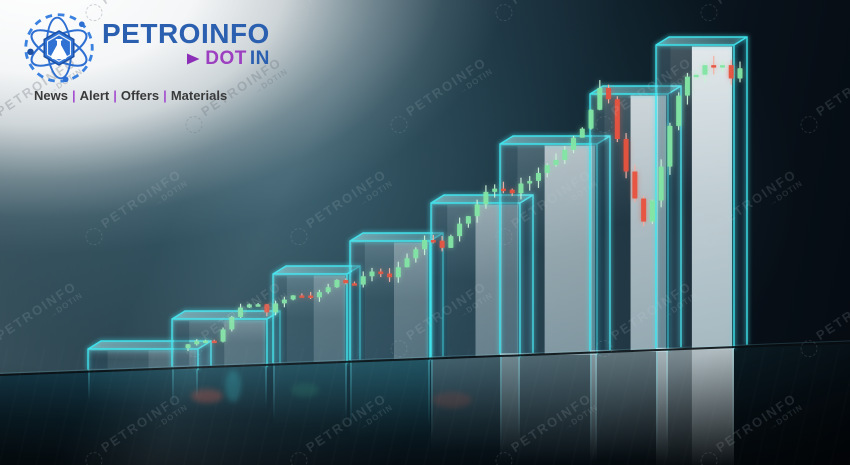  I want to click on tagline: News | Alert | Offers | Materials, so click(158, 95).